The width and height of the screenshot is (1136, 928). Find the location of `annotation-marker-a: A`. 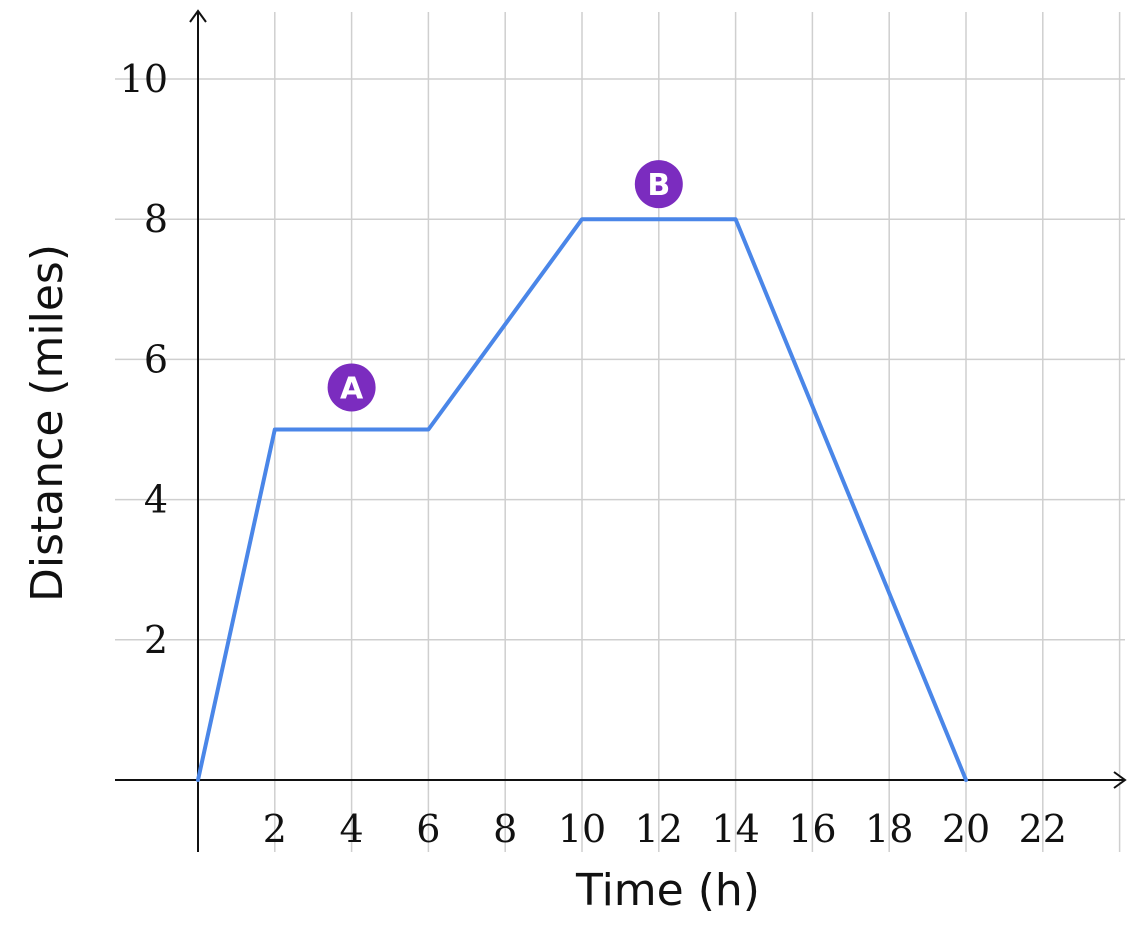

annotation-marker-a: A is located at coordinates (351, 387).